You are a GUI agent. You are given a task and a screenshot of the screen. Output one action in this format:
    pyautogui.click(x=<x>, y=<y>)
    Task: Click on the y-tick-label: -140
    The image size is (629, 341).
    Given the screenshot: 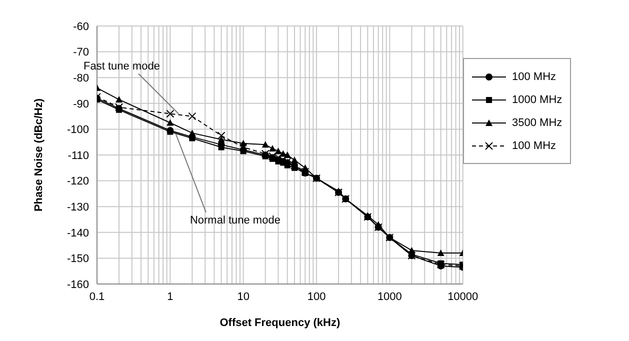 What is the action you would take?
    pyautogui.click(x=77, y=233)
    